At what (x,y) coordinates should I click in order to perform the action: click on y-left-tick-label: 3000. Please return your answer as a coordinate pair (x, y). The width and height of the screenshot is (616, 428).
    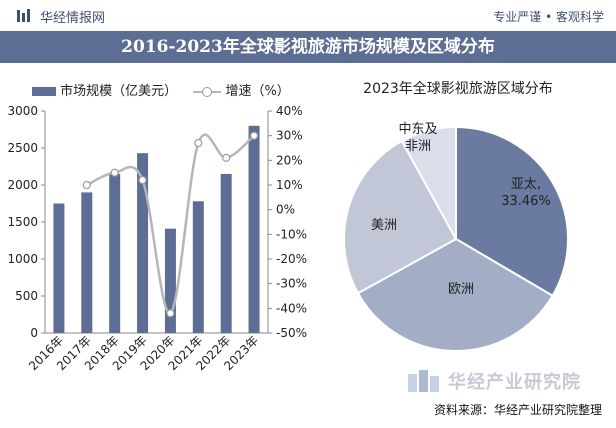
    Looking at the image, I should click on (22, 111).